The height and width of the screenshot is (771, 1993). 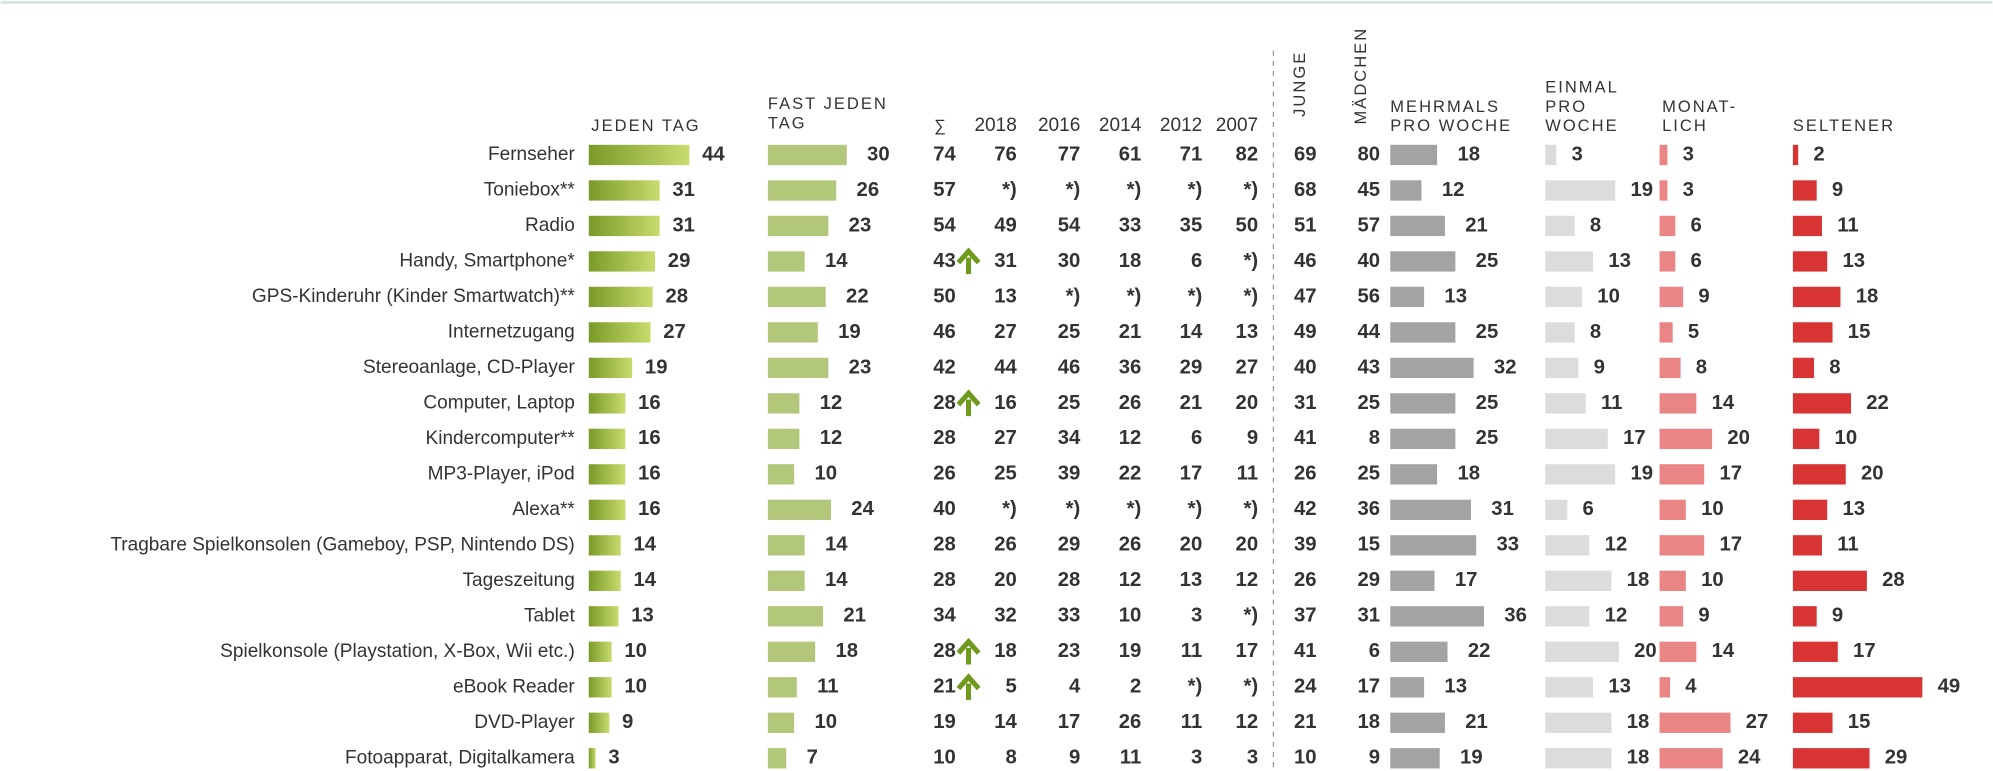 I want to click on year-value: 3, so click(x=1252, y=758).